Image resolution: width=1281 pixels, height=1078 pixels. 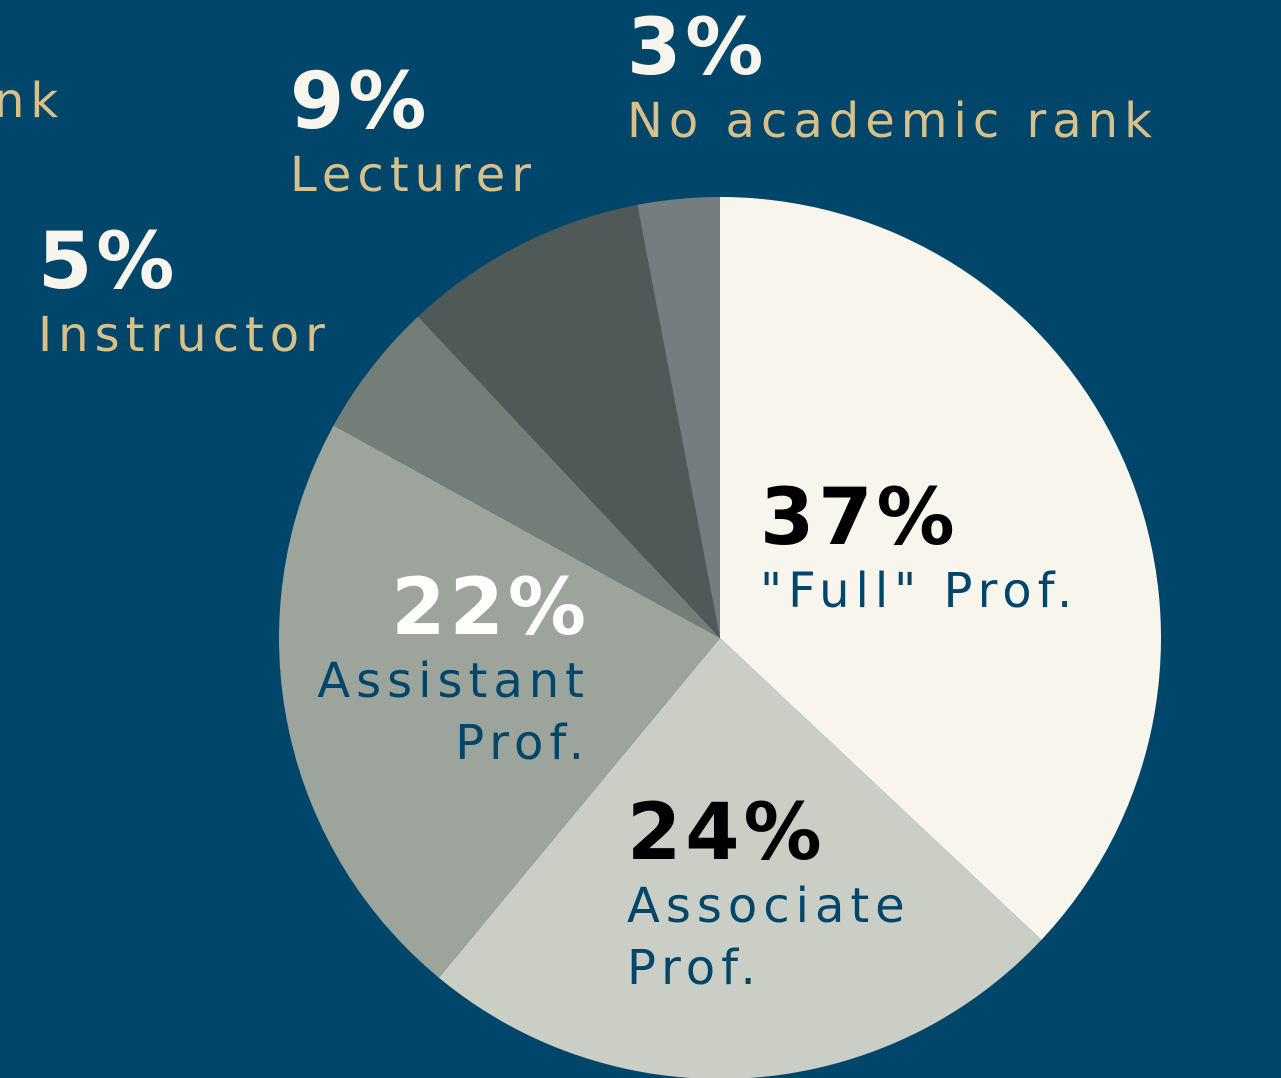 I want to click on value-label: 9%, so click(x=360, y=102).